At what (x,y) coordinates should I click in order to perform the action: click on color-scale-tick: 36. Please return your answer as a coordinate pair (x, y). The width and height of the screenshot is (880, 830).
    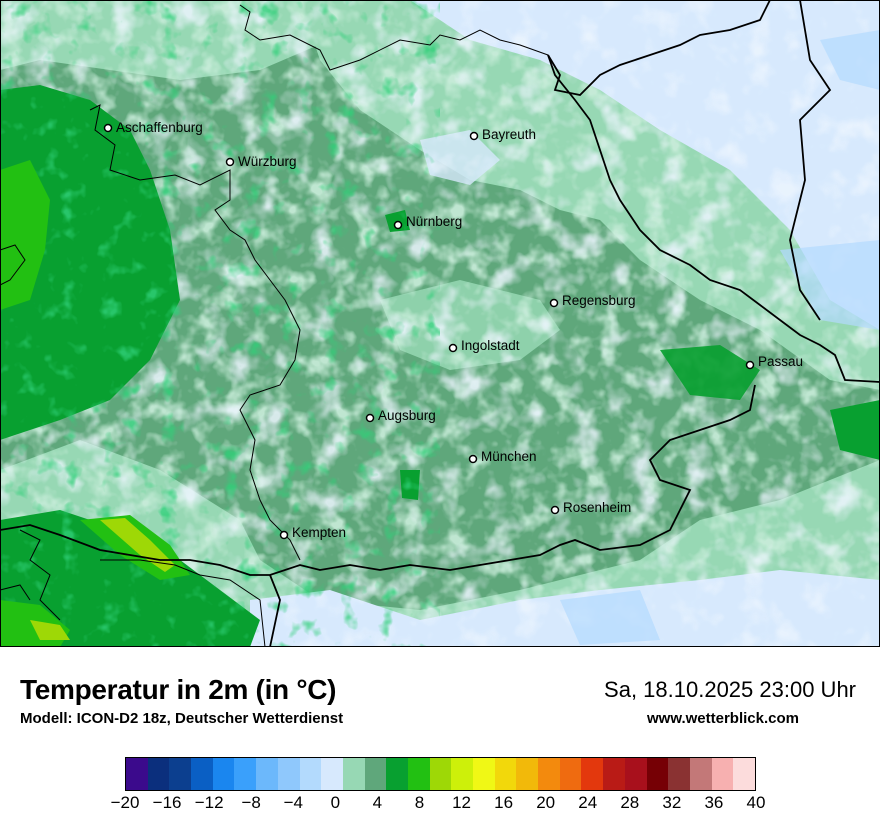
    Looking at the image, I should click on (714, 802).